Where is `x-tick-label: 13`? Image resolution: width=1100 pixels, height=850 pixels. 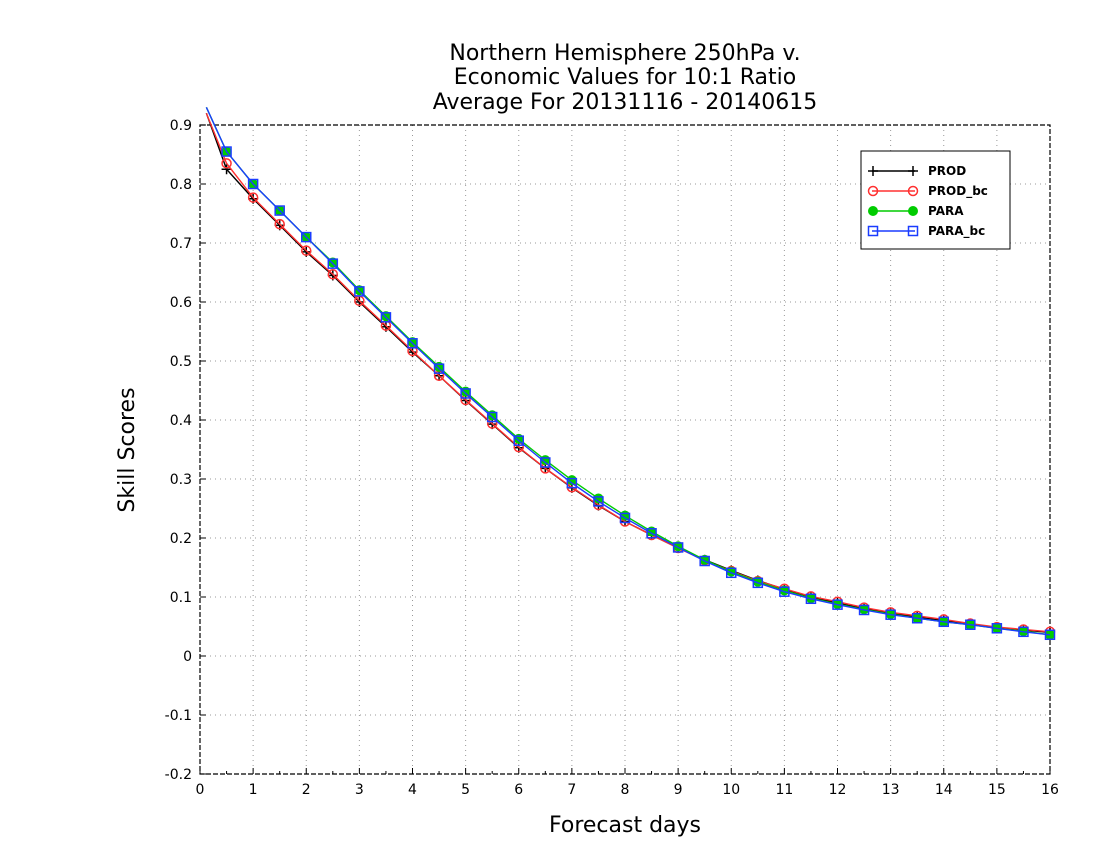
x-tick-label: 13 is located at coordinates (891, 790).